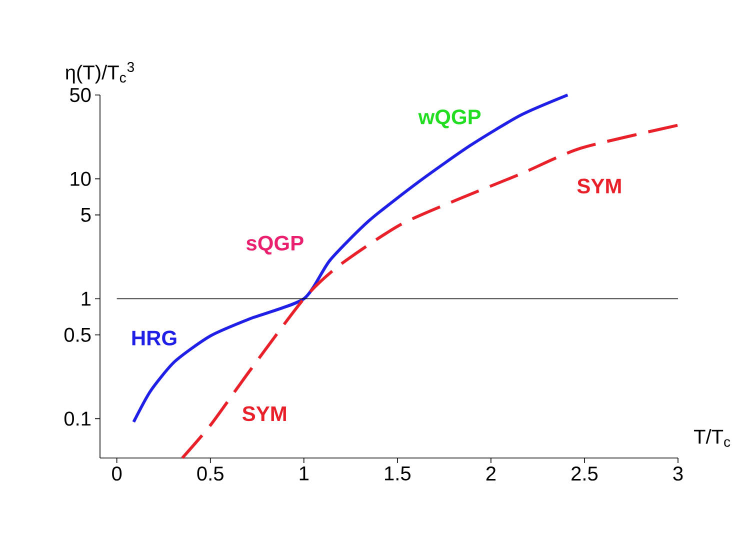  I want to click on annotation: wQGP, so click(449, 119).